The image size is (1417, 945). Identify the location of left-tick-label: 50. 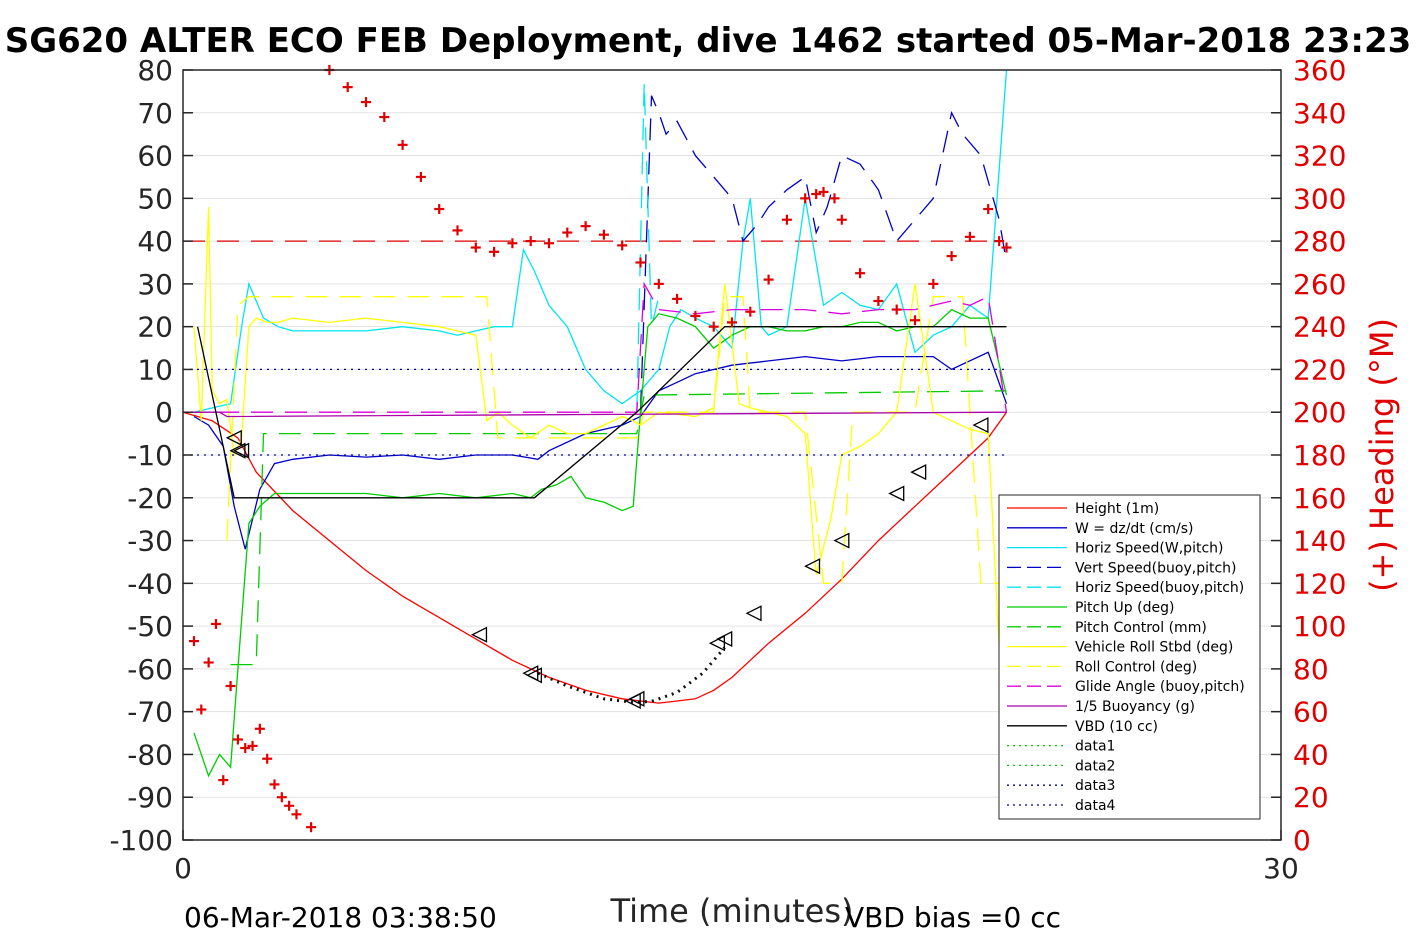
(155, 198).